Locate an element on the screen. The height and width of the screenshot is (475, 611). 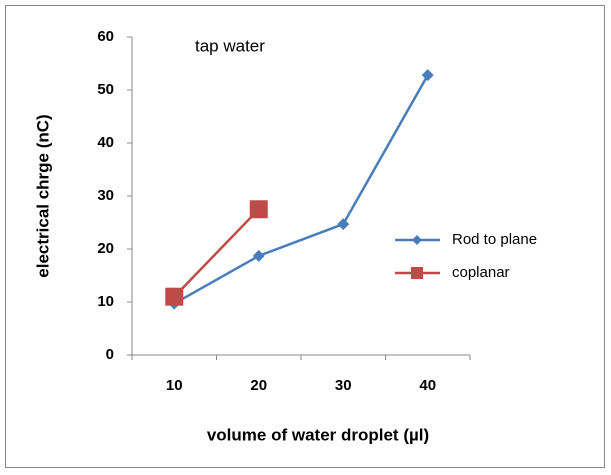
y-tick-label: 20 is located at coordinates (105, 248).